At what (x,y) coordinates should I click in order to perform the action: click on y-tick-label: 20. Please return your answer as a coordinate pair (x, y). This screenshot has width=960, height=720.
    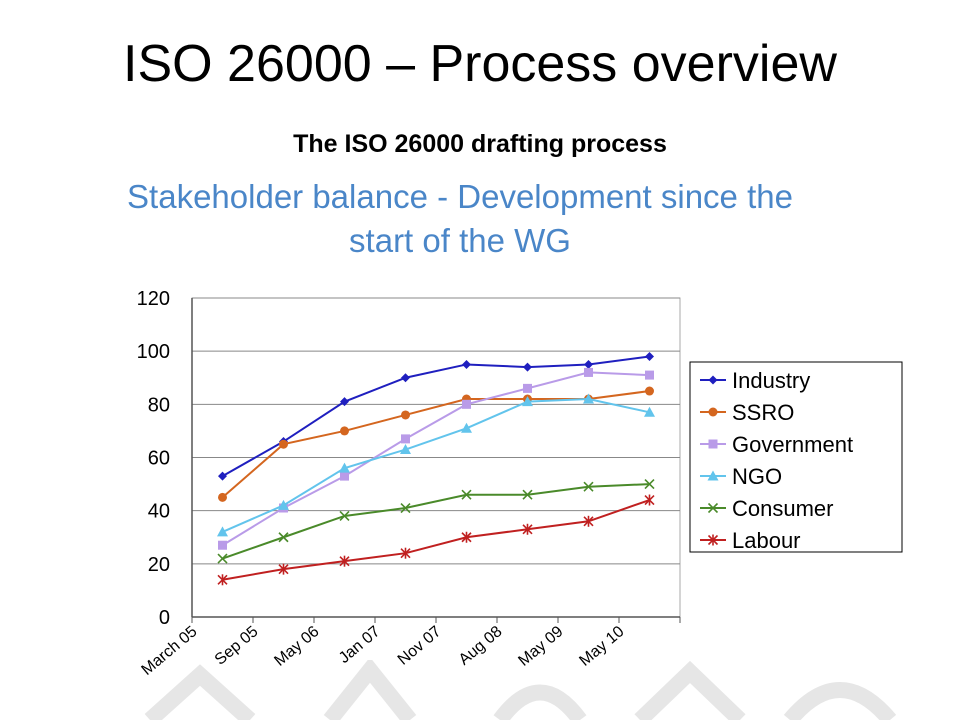
    Looking at the image, I should click on (159, 565).